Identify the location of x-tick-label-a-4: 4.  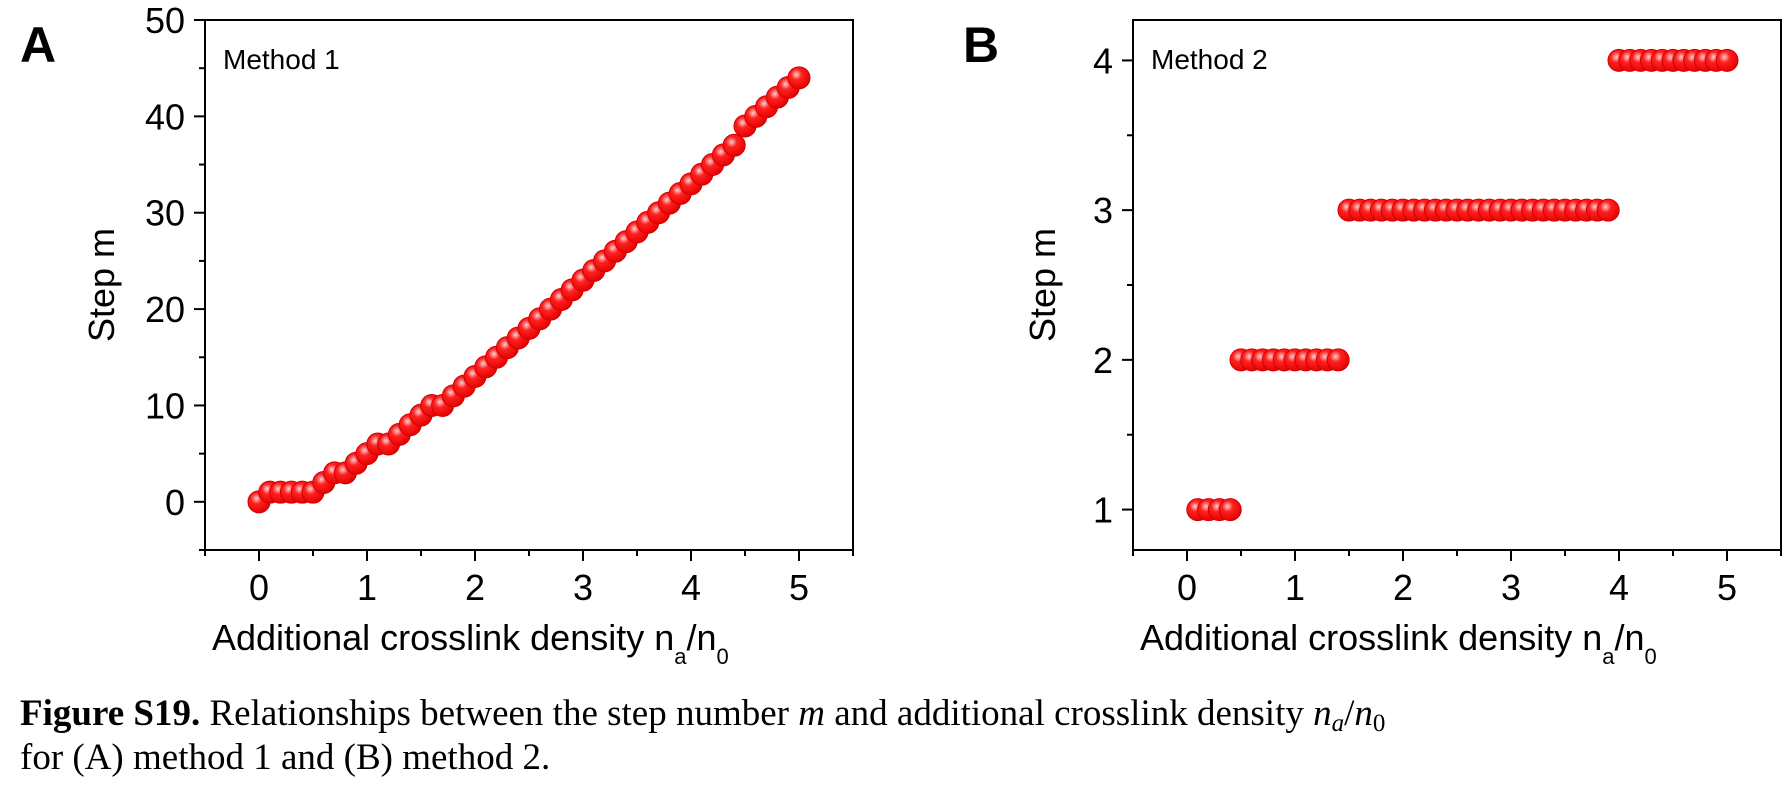
(691, 587).